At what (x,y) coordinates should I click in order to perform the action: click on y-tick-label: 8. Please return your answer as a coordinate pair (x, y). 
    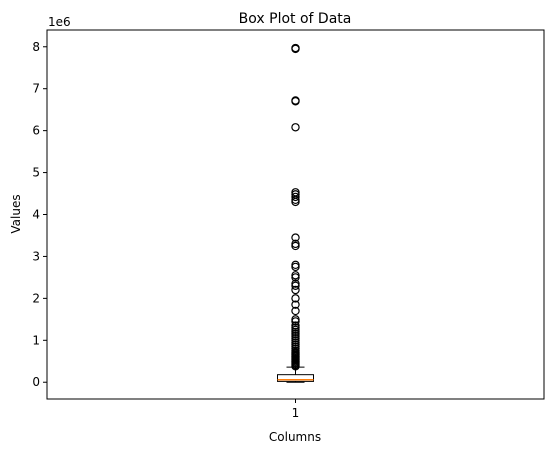
    Looking at the image, I should click on (36, 47).